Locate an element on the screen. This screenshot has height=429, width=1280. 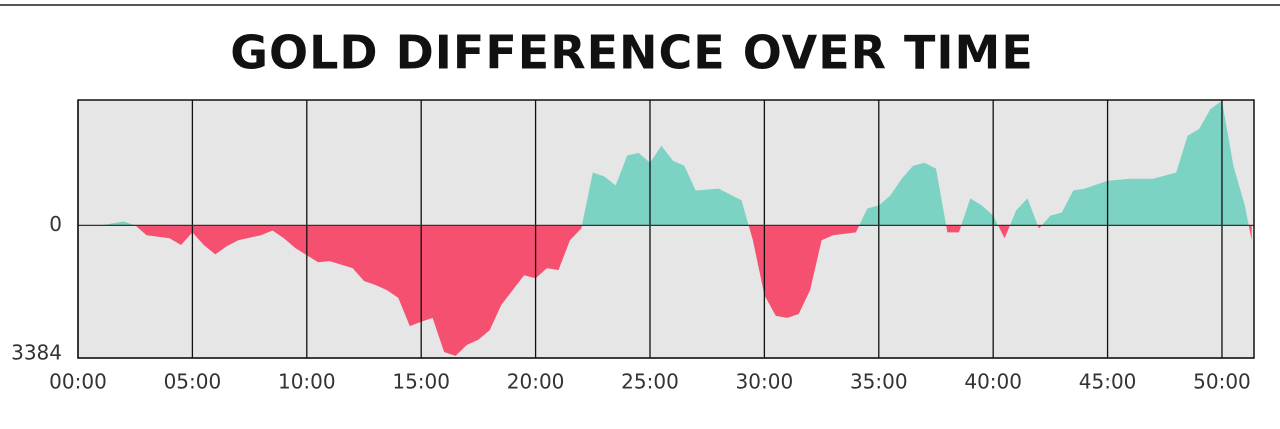
x-tick-label: 50:00 is located at coordinates (1222, 382).